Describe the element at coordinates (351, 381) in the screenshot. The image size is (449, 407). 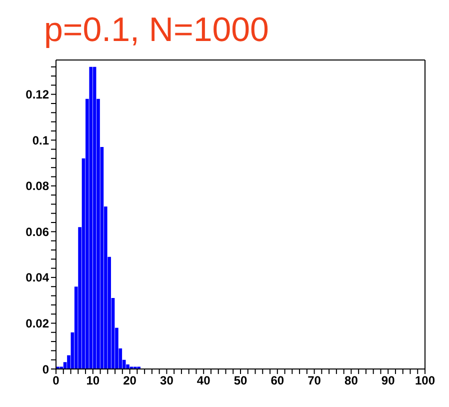
I see `x-tick-label: 80` at that location.